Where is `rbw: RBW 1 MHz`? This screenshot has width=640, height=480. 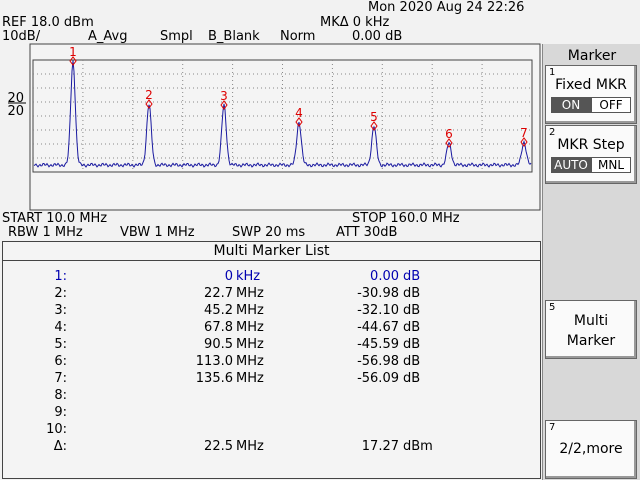 rbw: RBW 1 MHz is located at coordinates (45, 232).